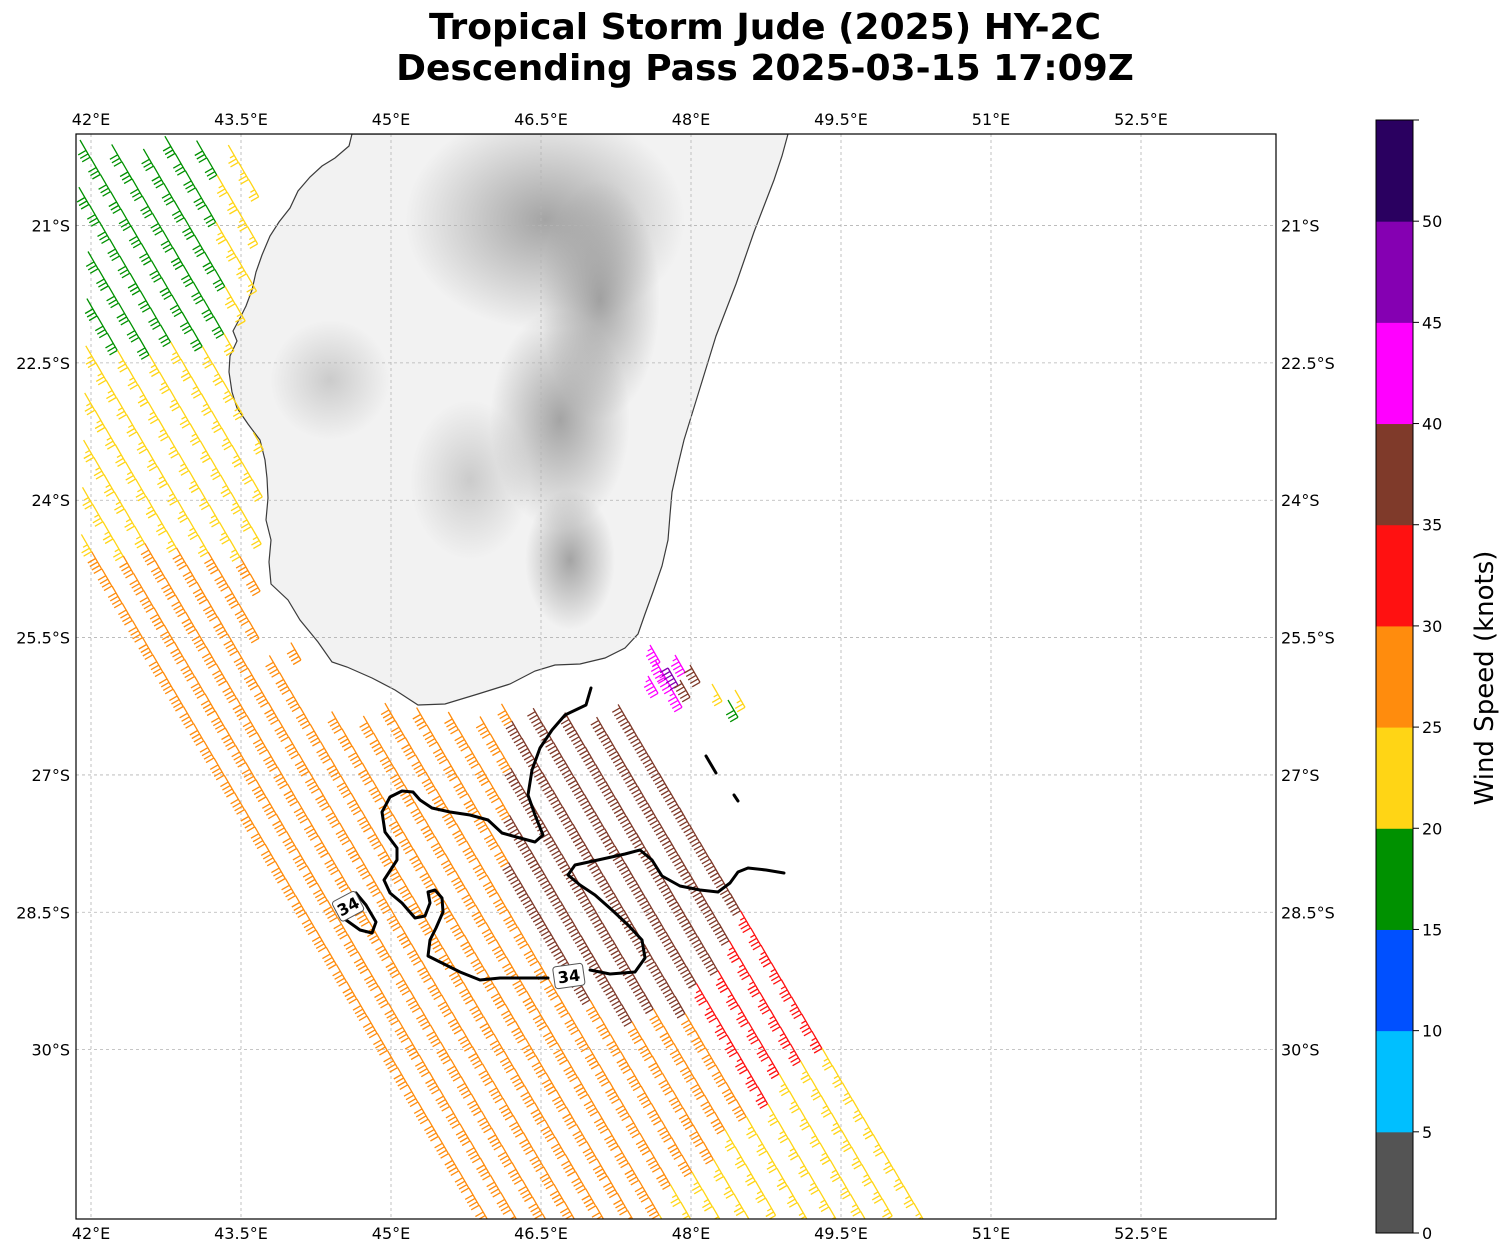 The image size is (1512, 1256). What do you see at coordinates (43, 638) in the screenshot?
I see `lat-tick-label-left: 25.5°S` at bounding box center [43, 638].